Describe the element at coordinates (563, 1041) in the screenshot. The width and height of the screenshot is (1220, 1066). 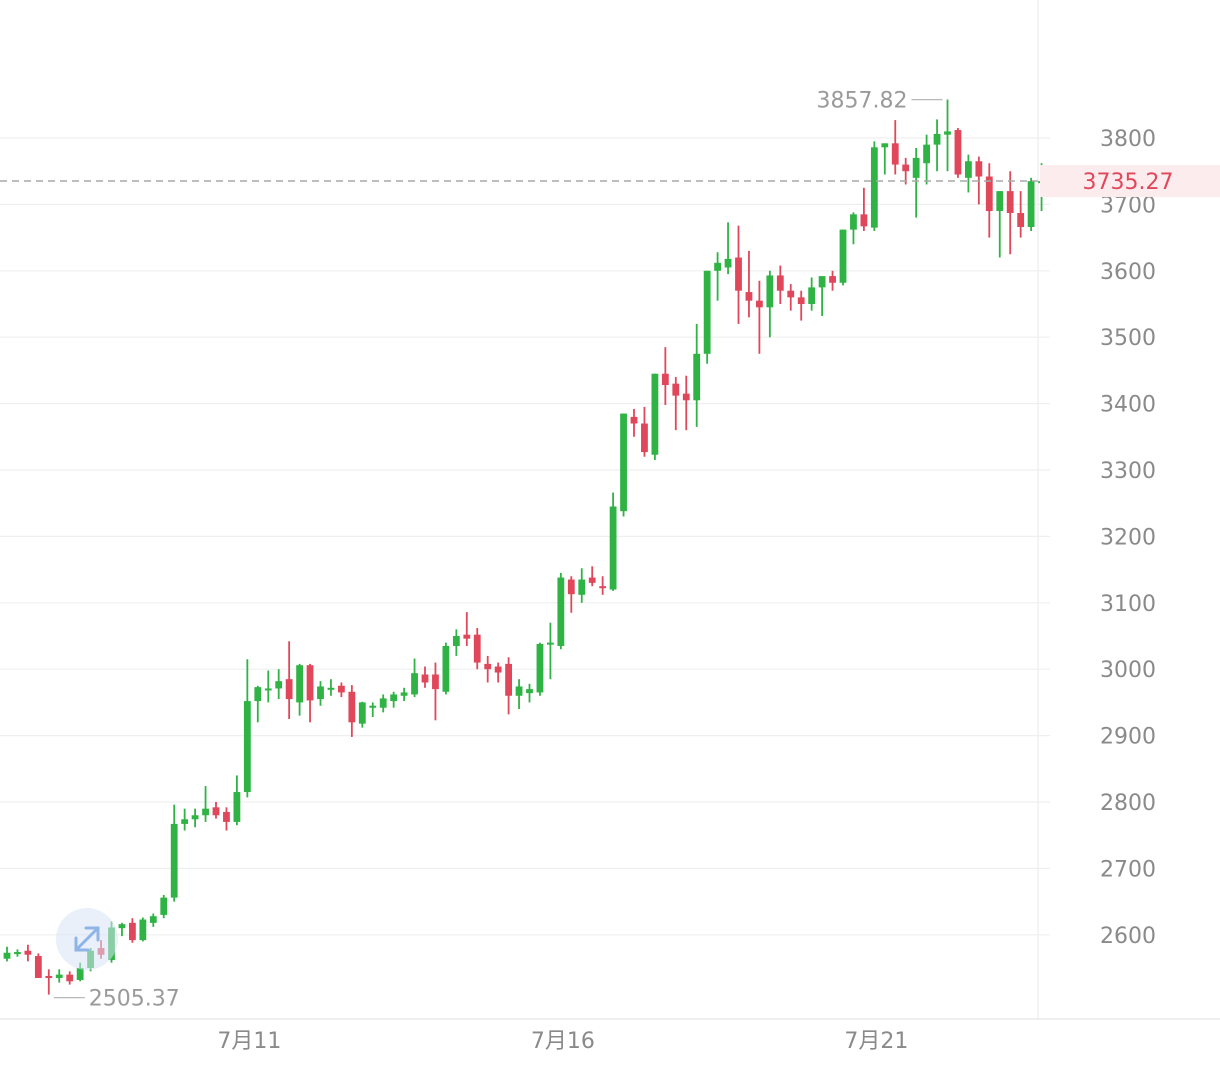
I see `x-tick-label: 7月16` at that location.